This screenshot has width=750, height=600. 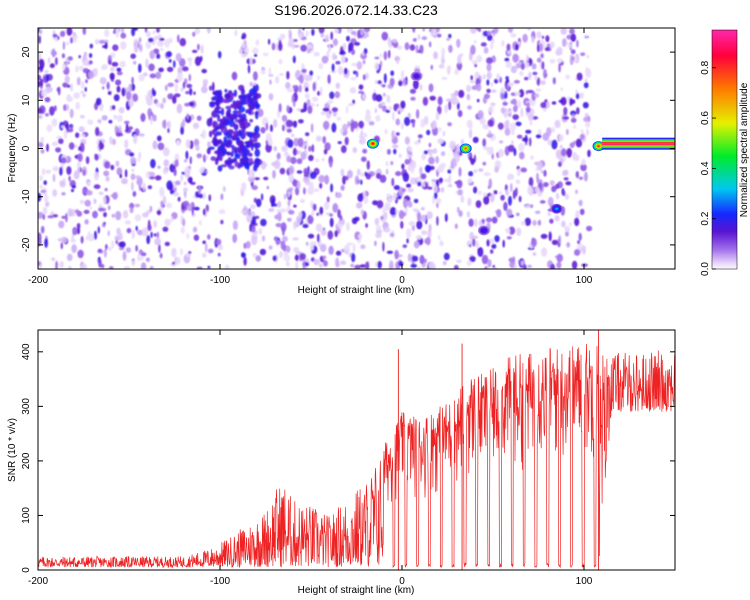 What do you see at coordinates (705, 168) in the screenshot?
I see `colorbar-tick-label: 0.4` at bounding box center [705, 168].